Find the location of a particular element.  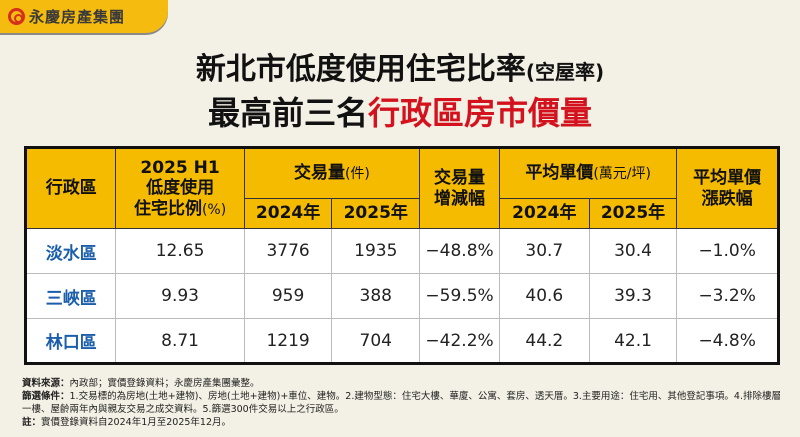

cell-price2025: 42.1 is located at coordinates (633, 341).